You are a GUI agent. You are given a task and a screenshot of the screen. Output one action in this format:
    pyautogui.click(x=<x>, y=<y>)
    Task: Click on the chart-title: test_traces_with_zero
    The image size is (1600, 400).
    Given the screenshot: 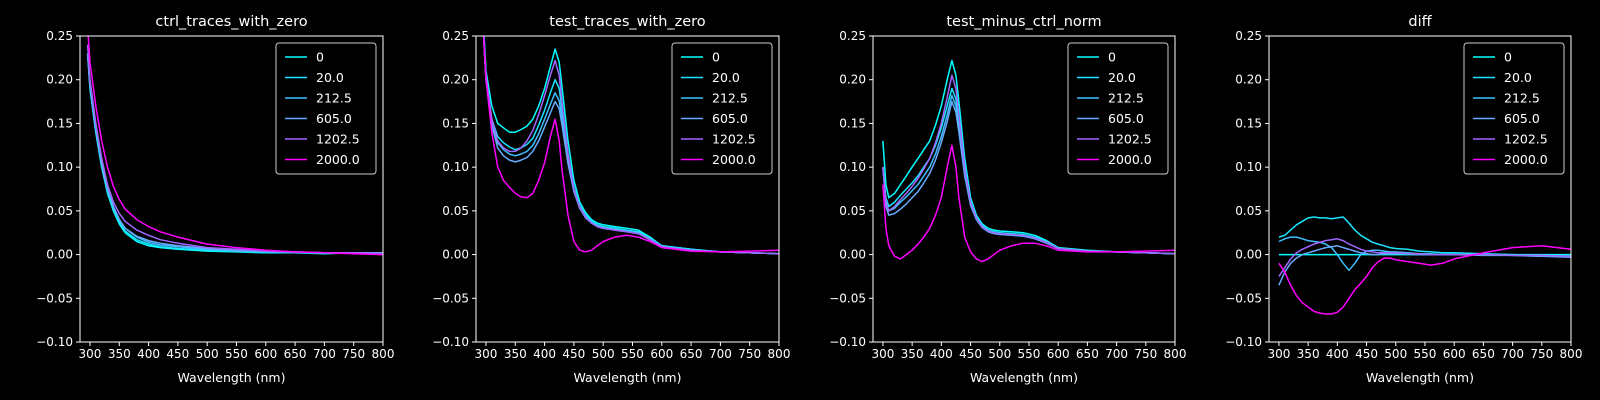 What is the action you would take?
    pyautogui.click(x=627, y=22)
    